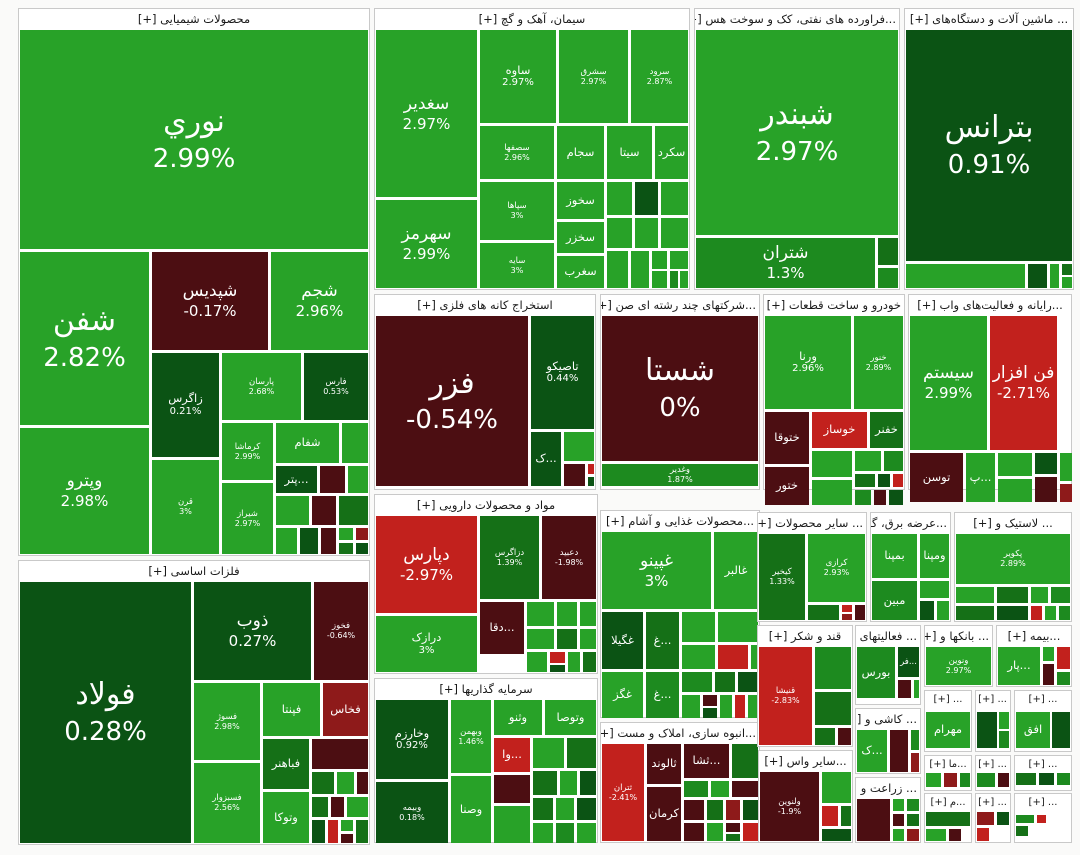 This screenshot has height=855, width=1080. What do you see at coordinates (980, 477) in the screenshot?
I see `stock-cell-...پ: ...پ` at bounding box center [980, 477].